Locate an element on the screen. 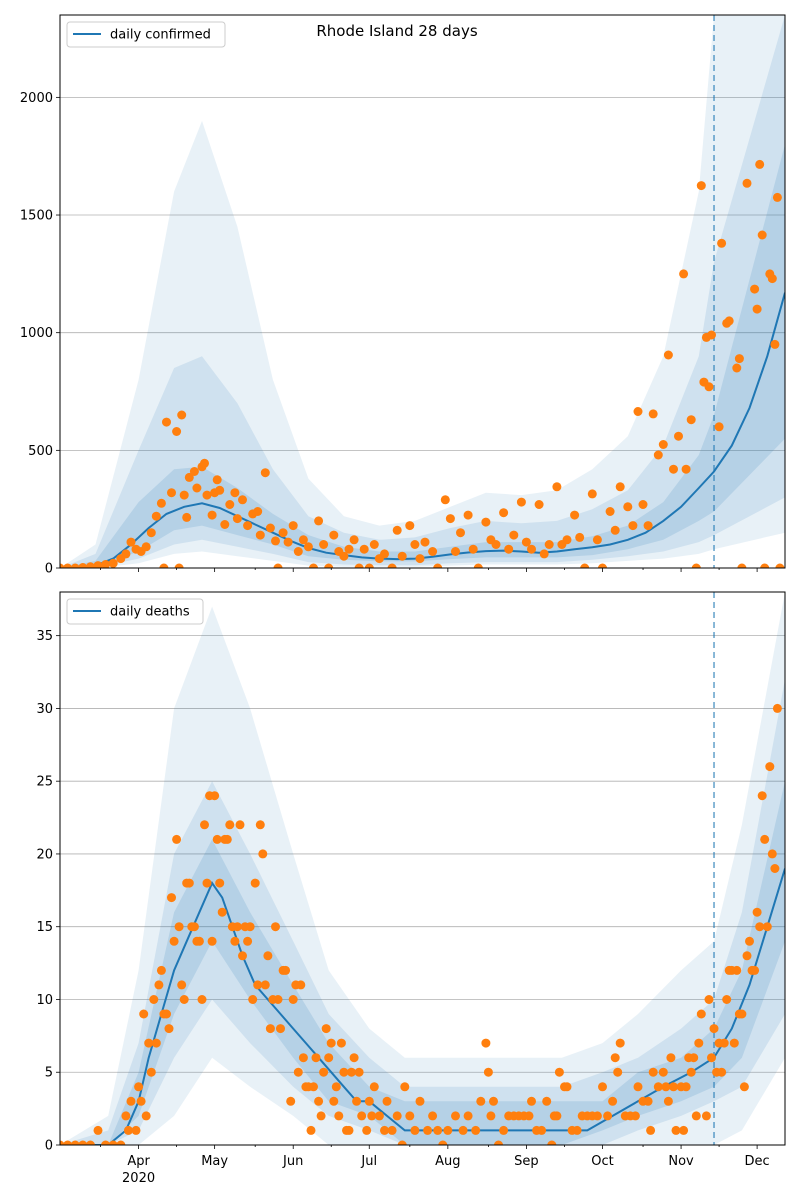  deaths-y-tick-label: 20 is located at coordinates (44, 854).